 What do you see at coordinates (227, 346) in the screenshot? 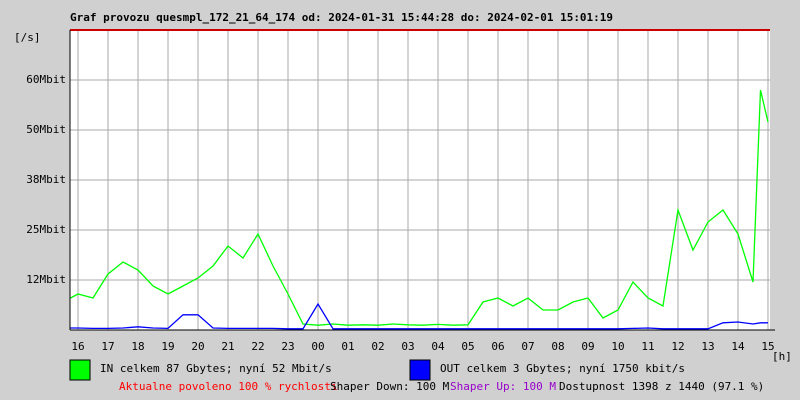
I see `x-tick-label: 21` at bounding box center [227, 346].